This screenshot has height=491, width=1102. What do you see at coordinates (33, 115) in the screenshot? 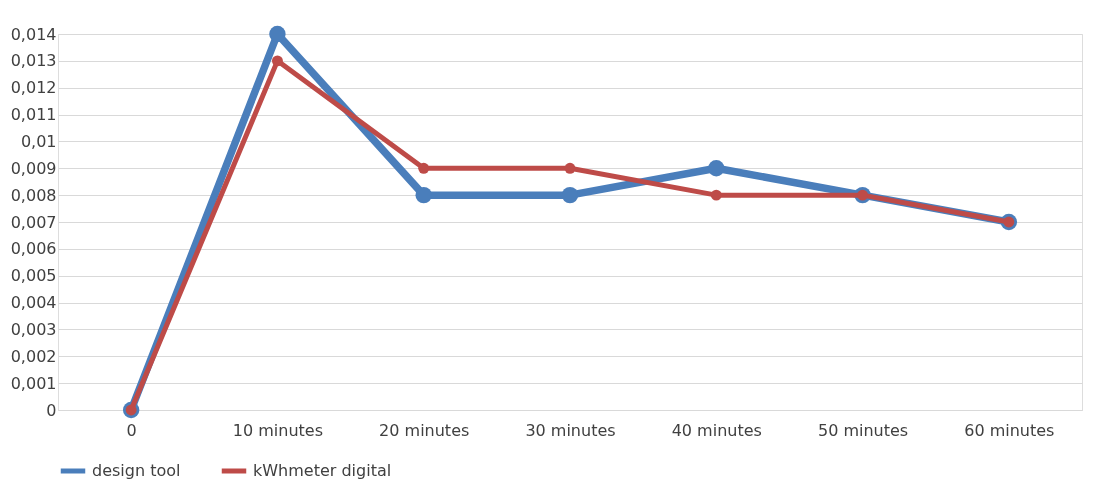
I see `y-tick-label: 0,011` at bounding box center [33, 115].